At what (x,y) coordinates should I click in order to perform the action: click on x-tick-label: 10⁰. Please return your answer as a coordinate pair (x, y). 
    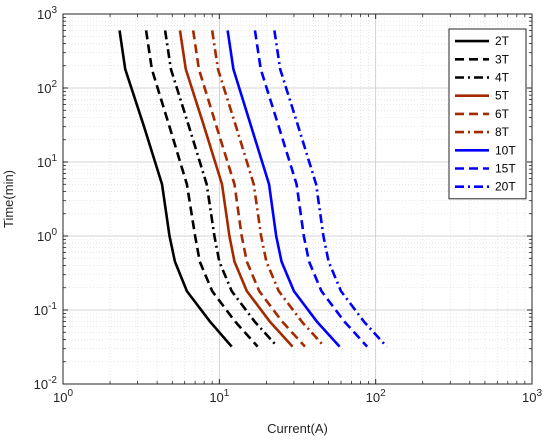
    Looking at the image, I should click on (63, 396).